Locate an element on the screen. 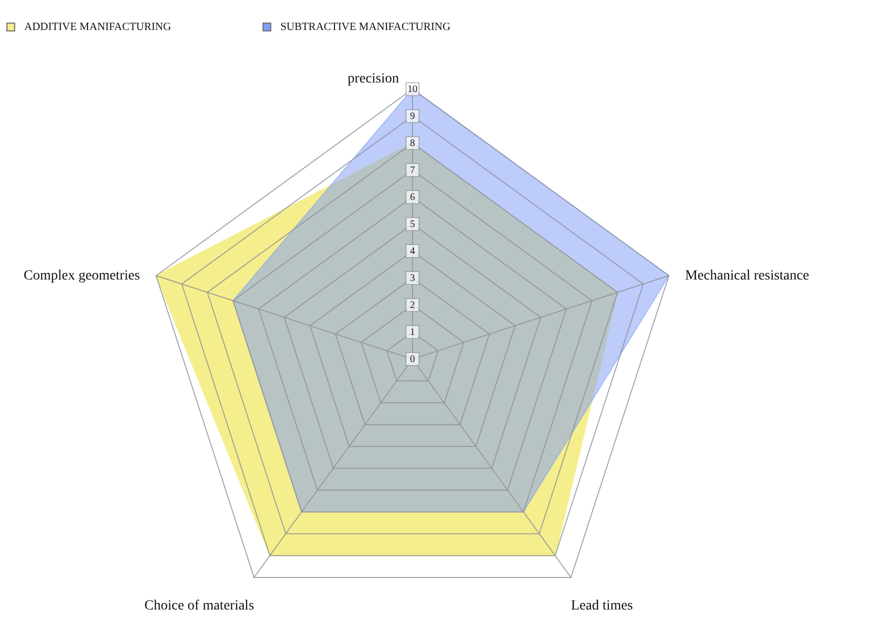 The width and height of the screenshot is (887, 622). spoke-label: Lead times is located at coordinates (601, 606).